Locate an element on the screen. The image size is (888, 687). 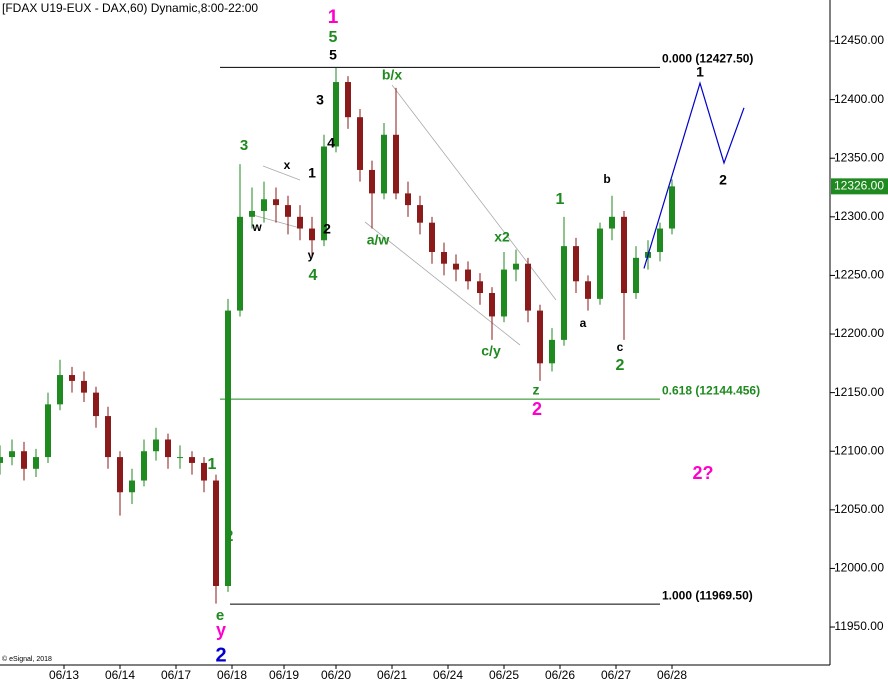
wave-label: w is located at coordinates (256, 227).